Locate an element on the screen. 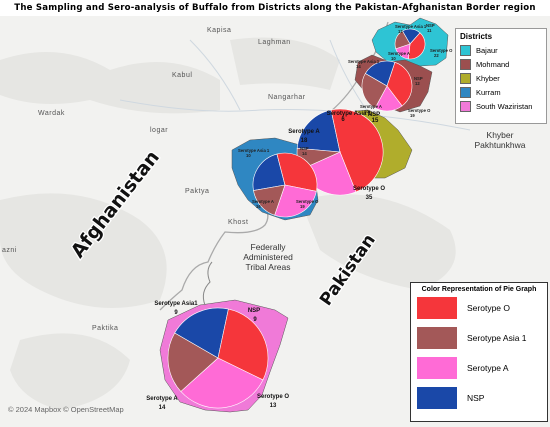 This screenshot has width=550, height=427. district-legend-item: Khyber is located at coordinates (501, 78).